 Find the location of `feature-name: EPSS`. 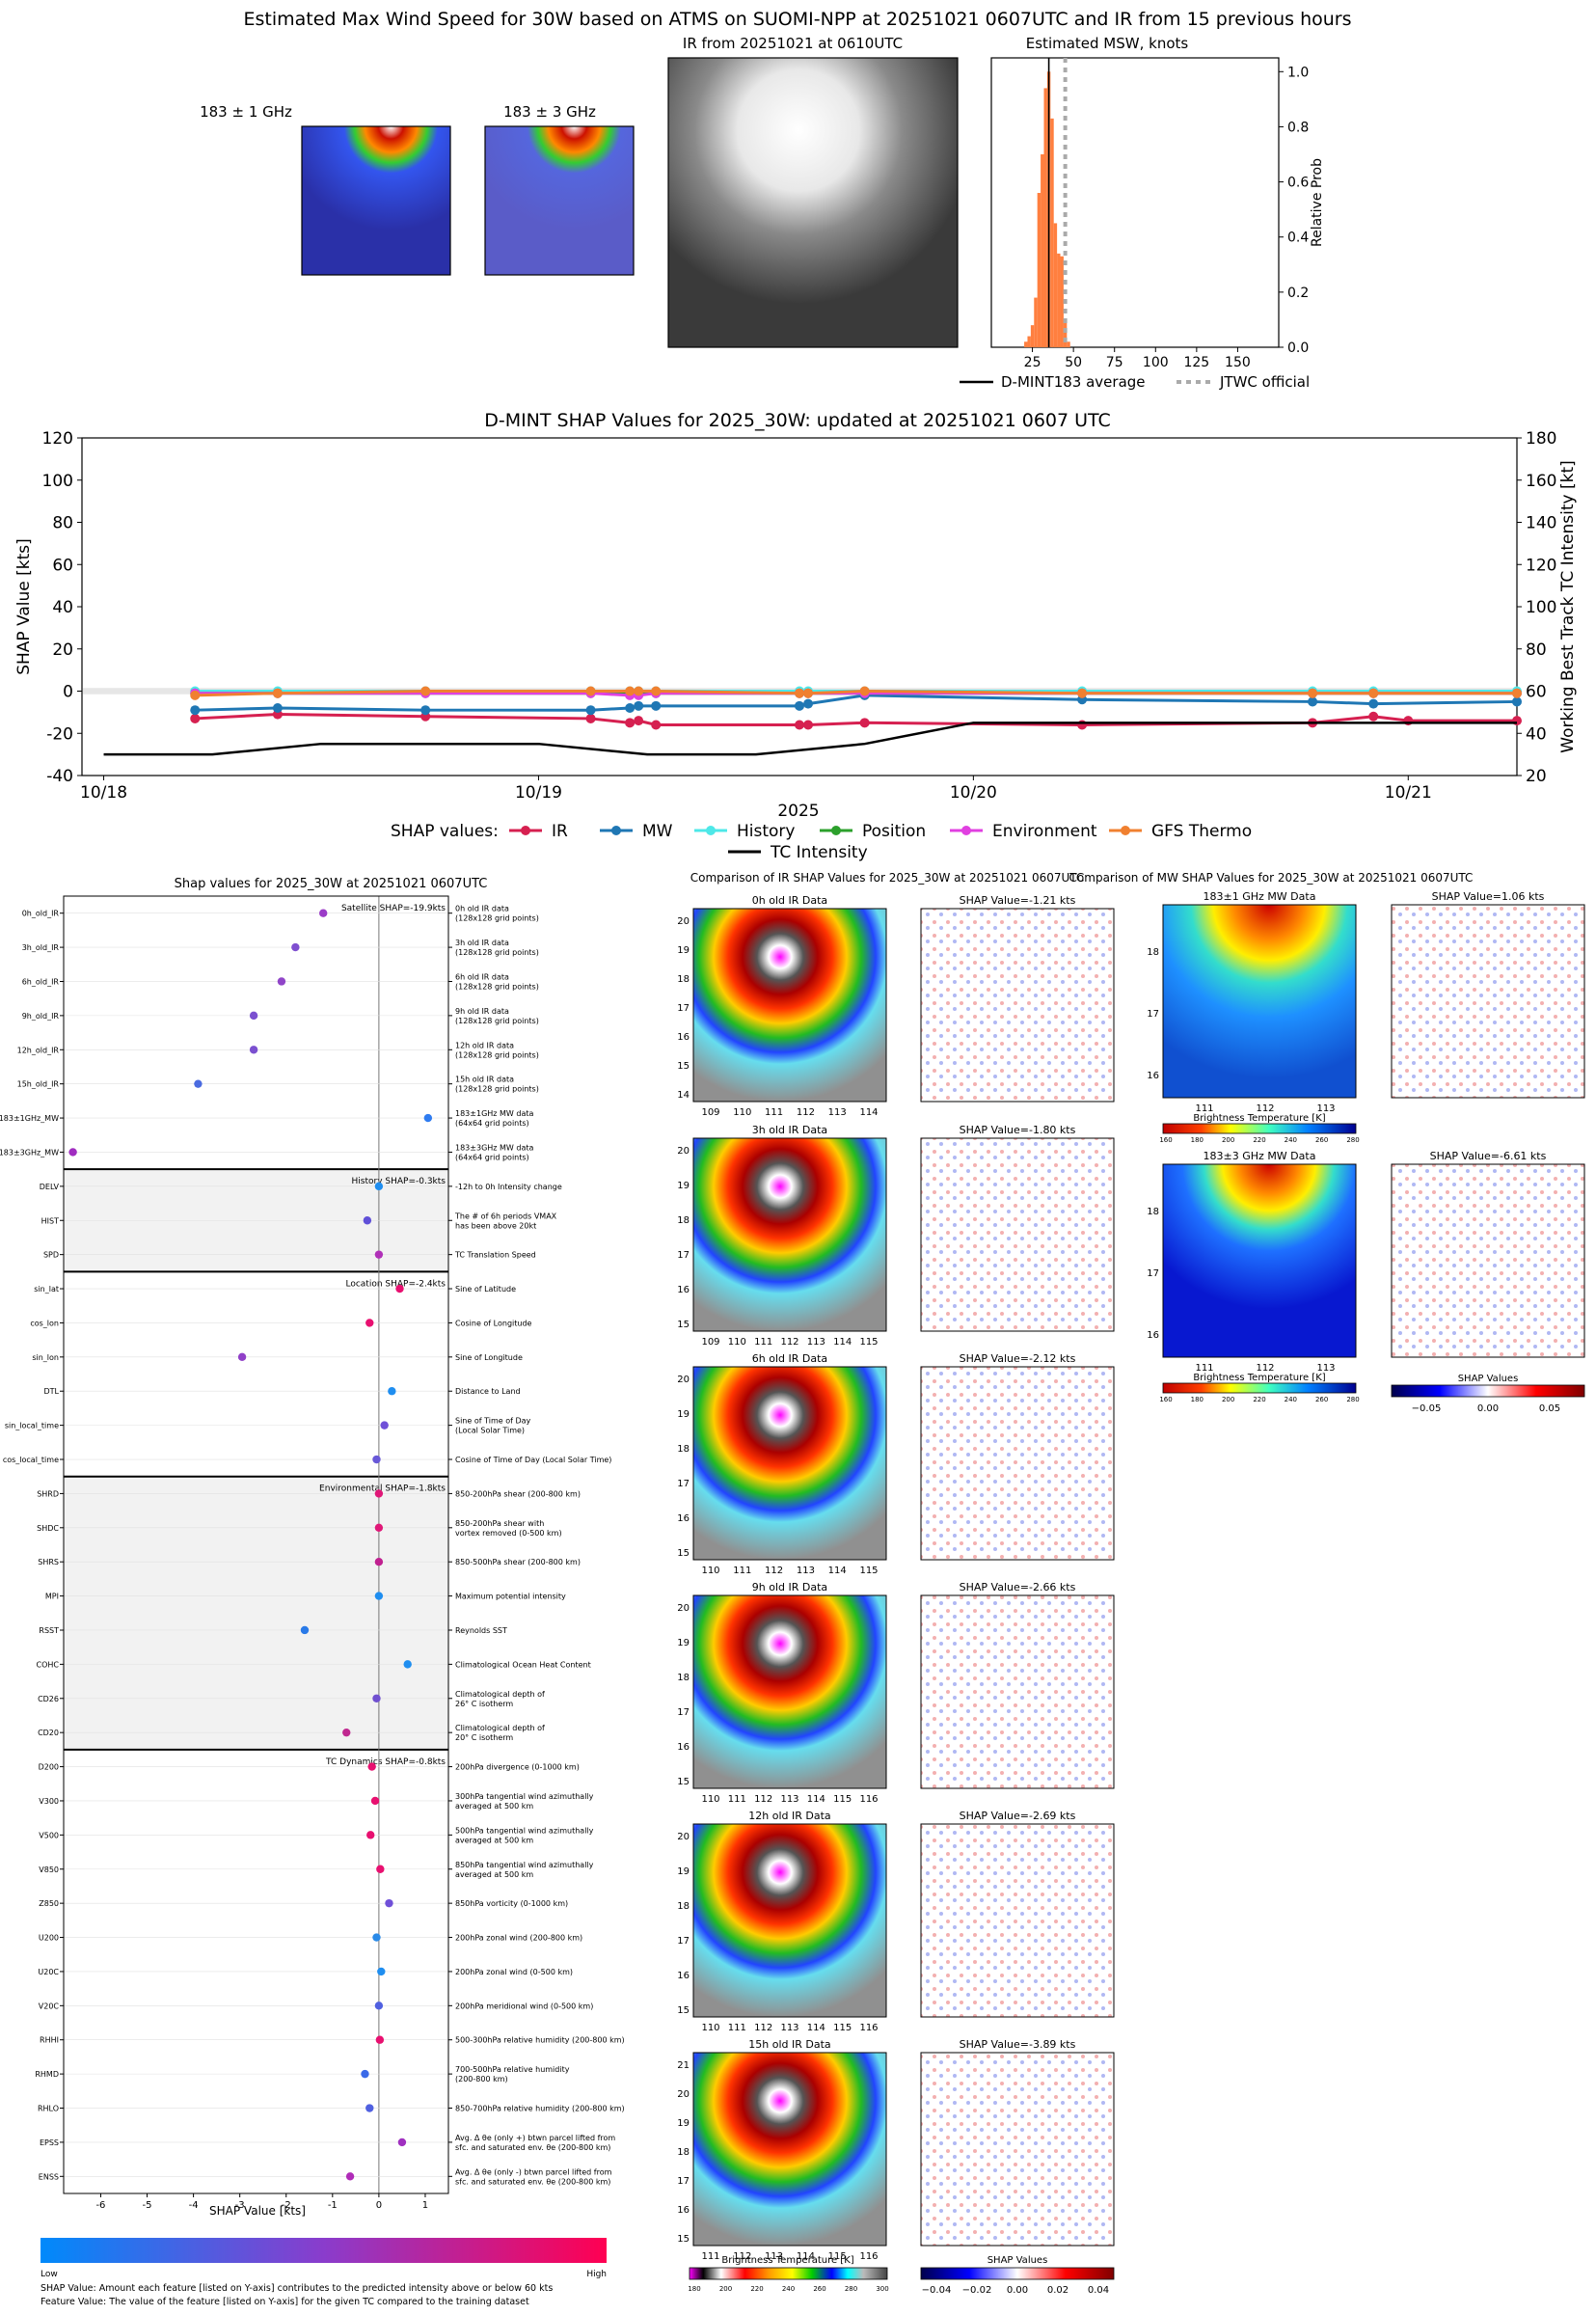

feature-name: EPSS is located at coordinates (50, 2143).